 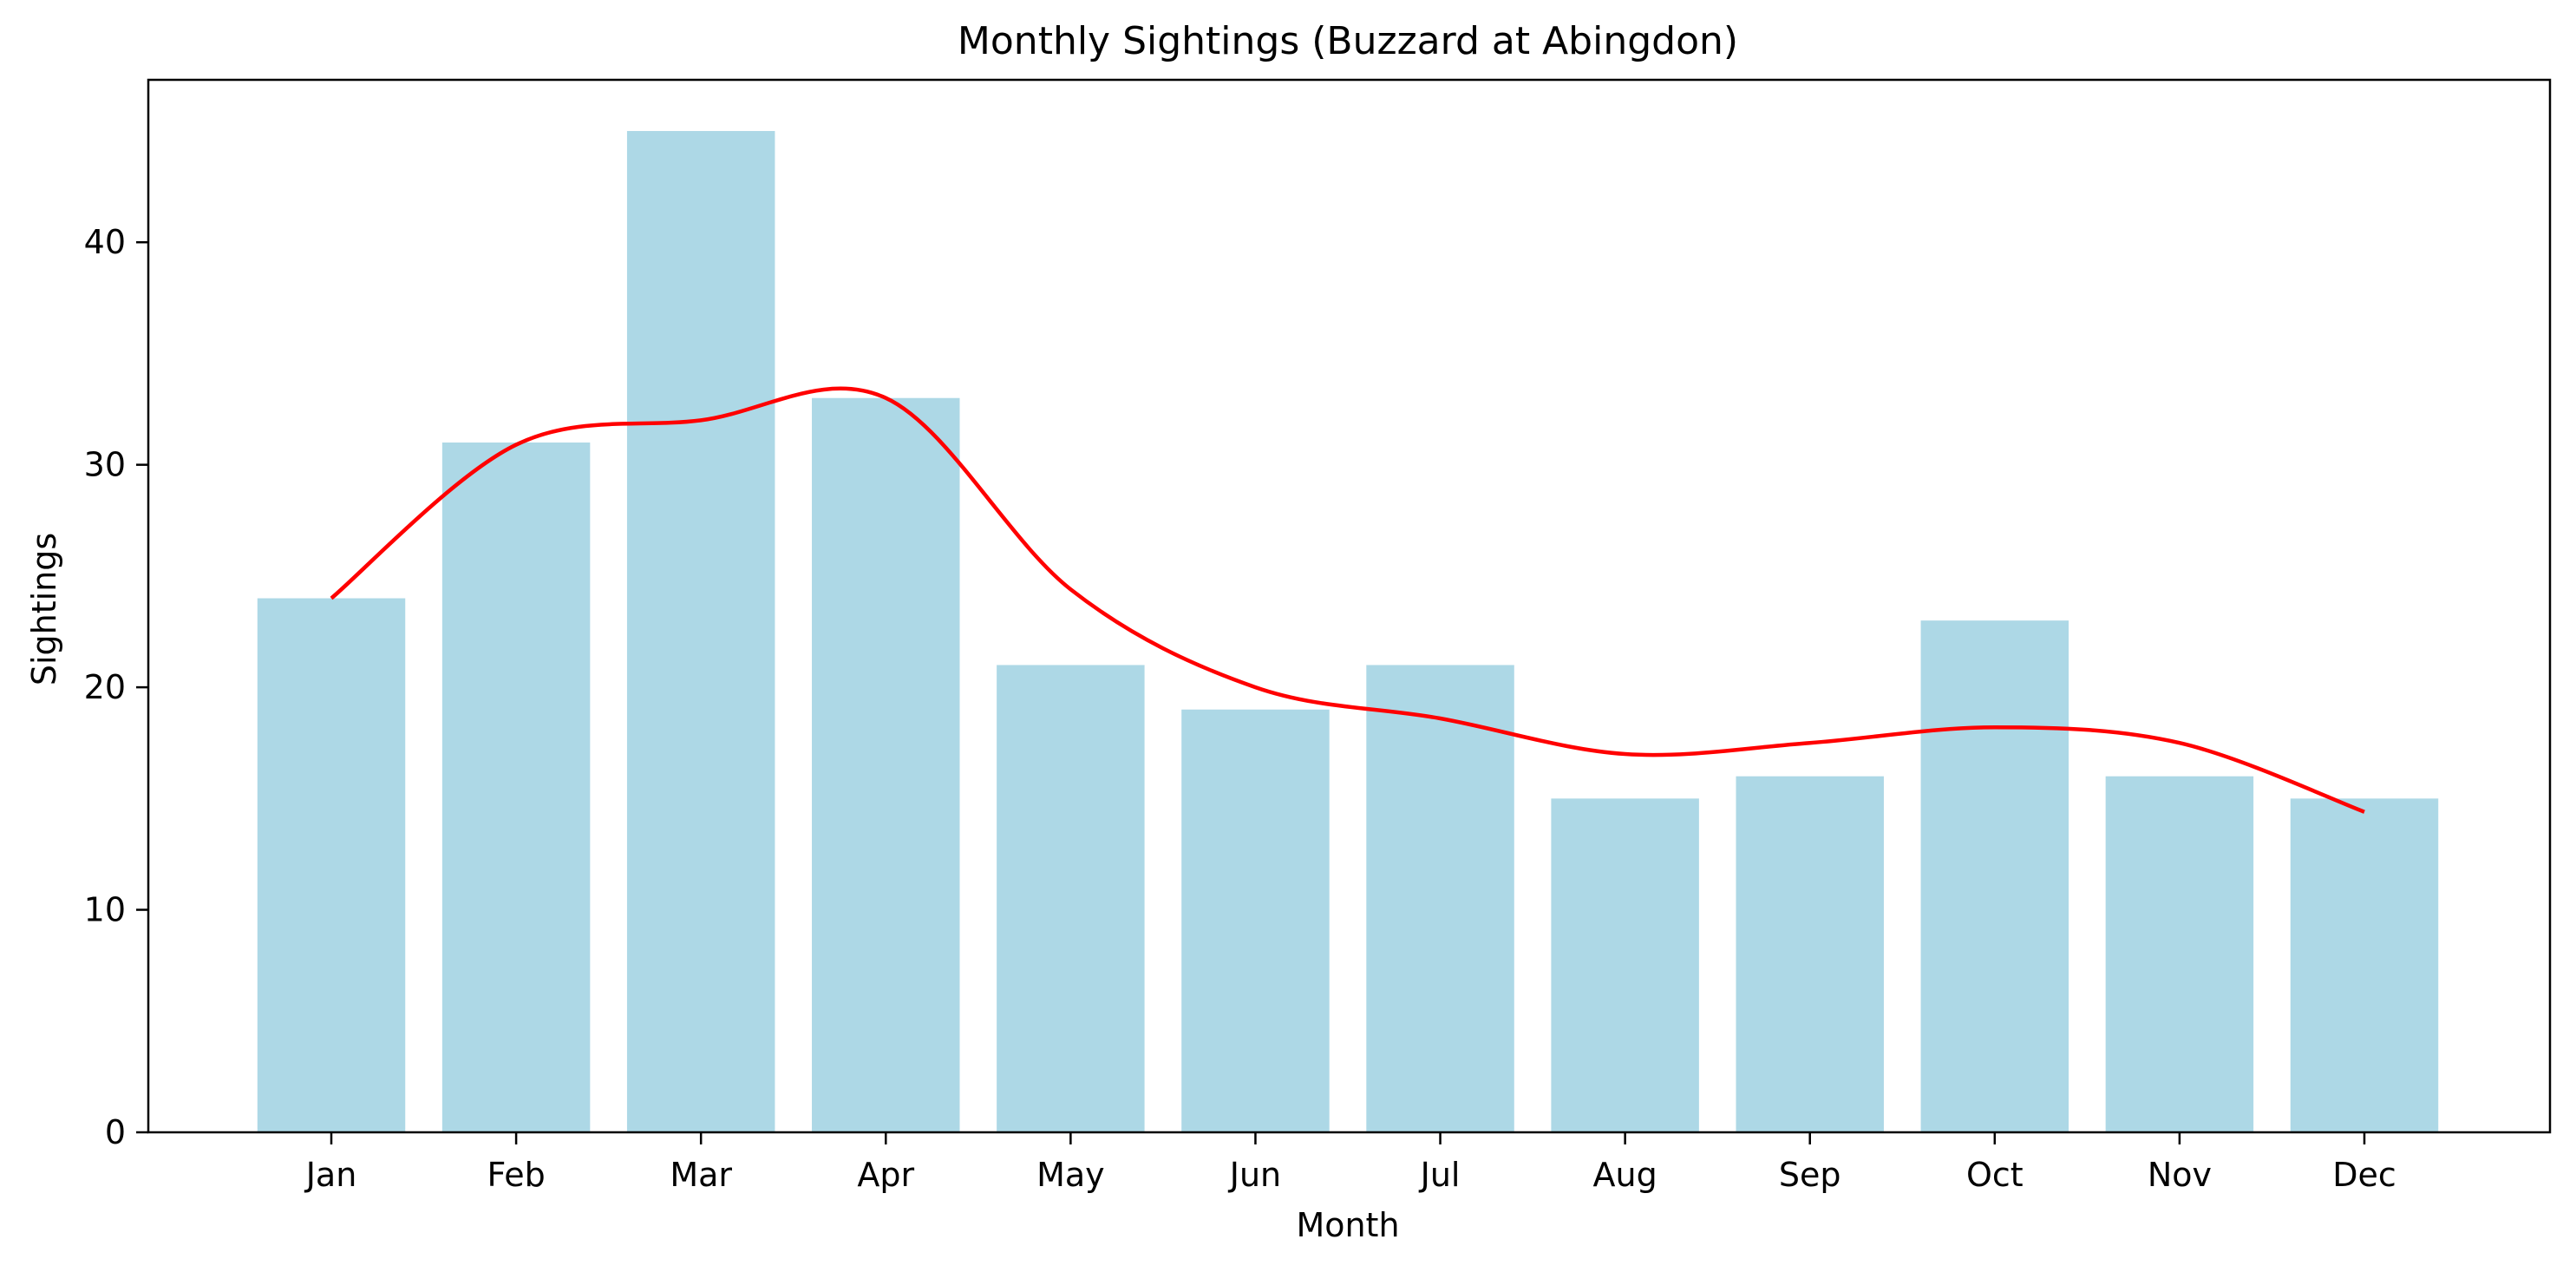 I want to click on bar-apr, so click(x=886, y=764).